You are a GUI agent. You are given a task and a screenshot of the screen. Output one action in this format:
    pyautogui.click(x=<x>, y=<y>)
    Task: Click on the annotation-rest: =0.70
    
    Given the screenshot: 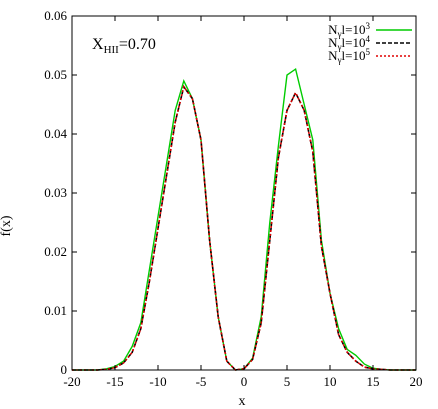 What is the action you would take?
    pyautogui.click(x=137, y=44)
    